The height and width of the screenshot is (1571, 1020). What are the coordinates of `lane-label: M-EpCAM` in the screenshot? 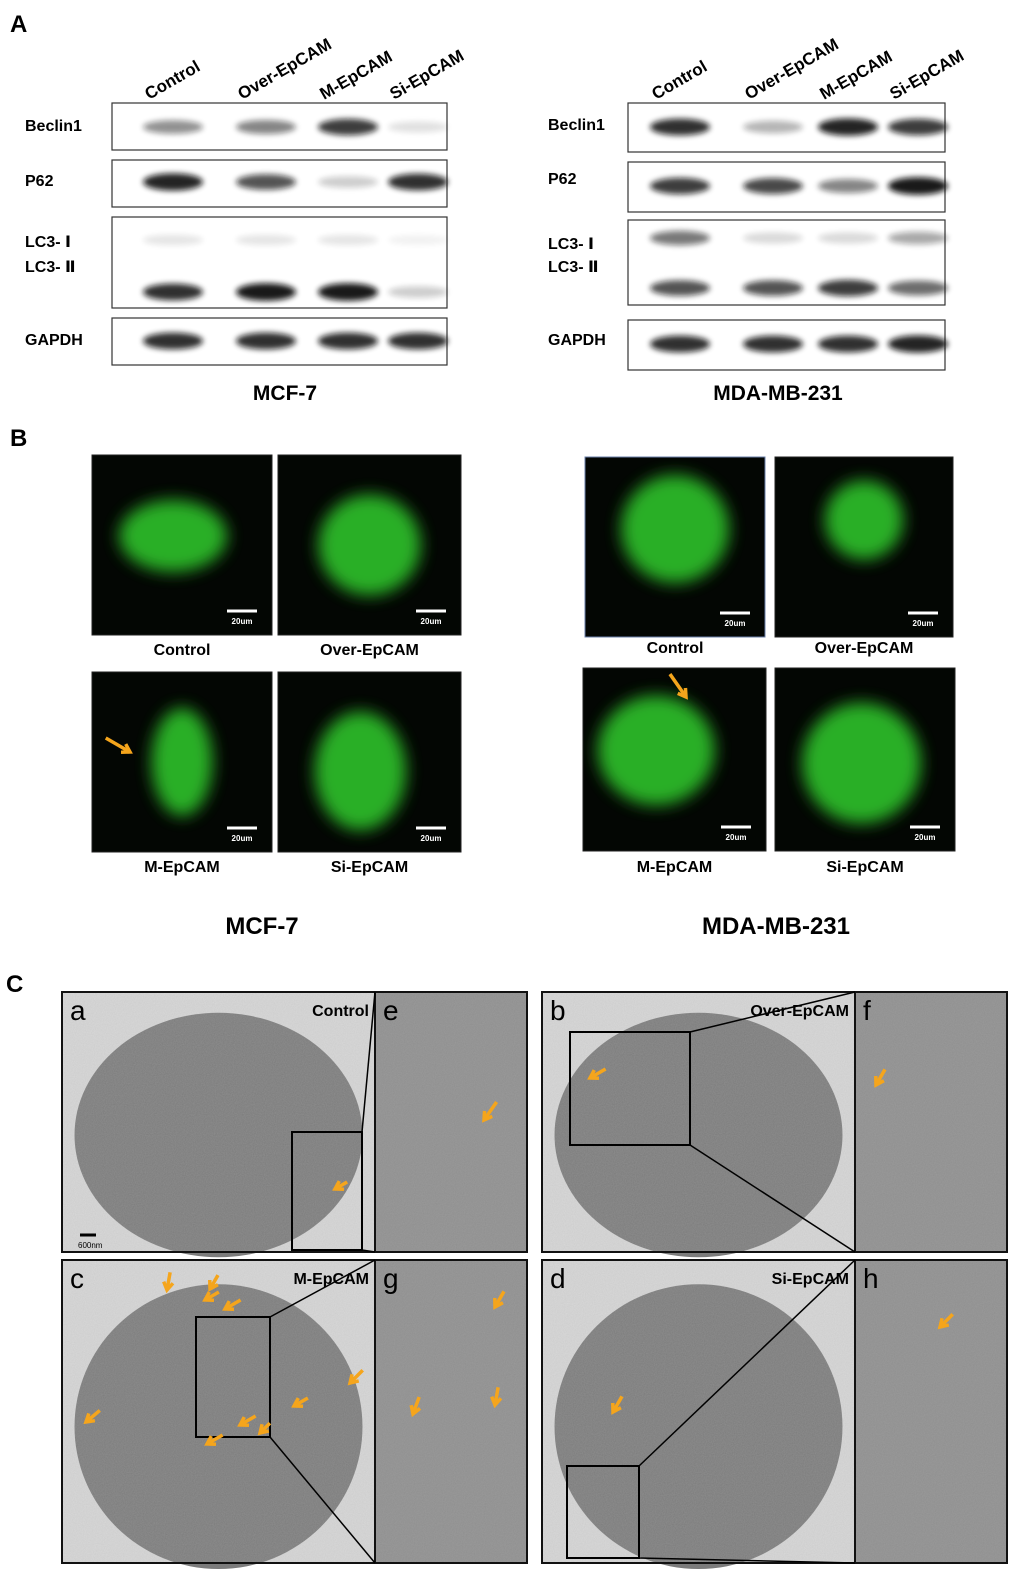 It's located at (356, 75).